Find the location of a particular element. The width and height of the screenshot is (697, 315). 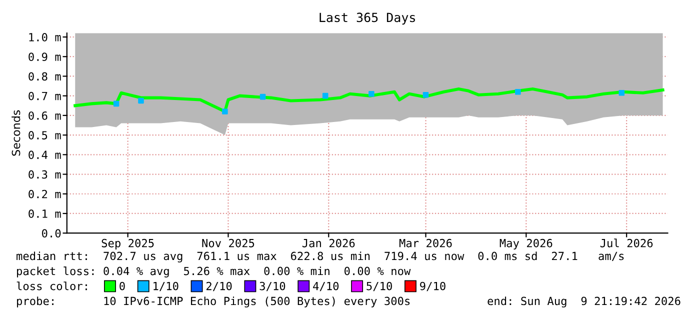

legend-label: 0 is located at coordinates (122, 286).